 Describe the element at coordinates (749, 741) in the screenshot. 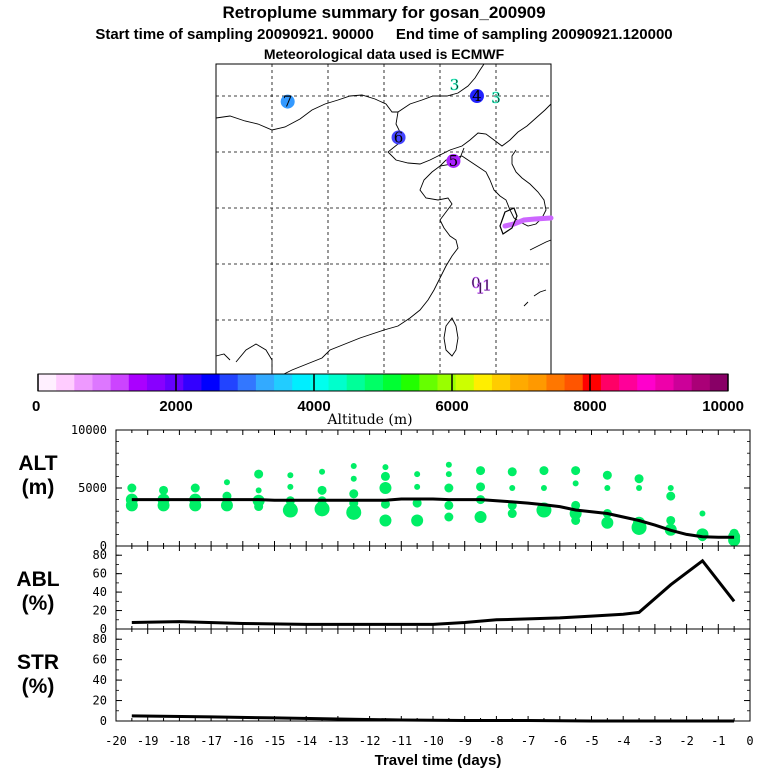

I see `x-tick-label: 0` at that location.